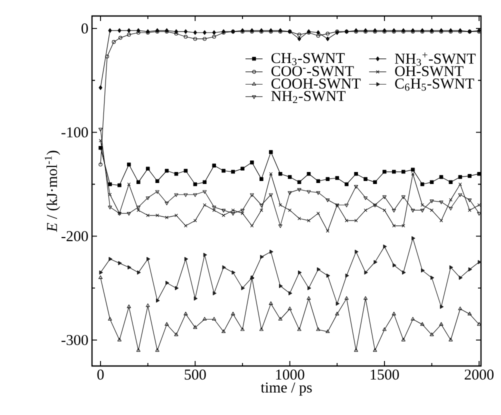 The image size is (501, 415). I want to click on y-tick-label: -200, so click(75, 236).